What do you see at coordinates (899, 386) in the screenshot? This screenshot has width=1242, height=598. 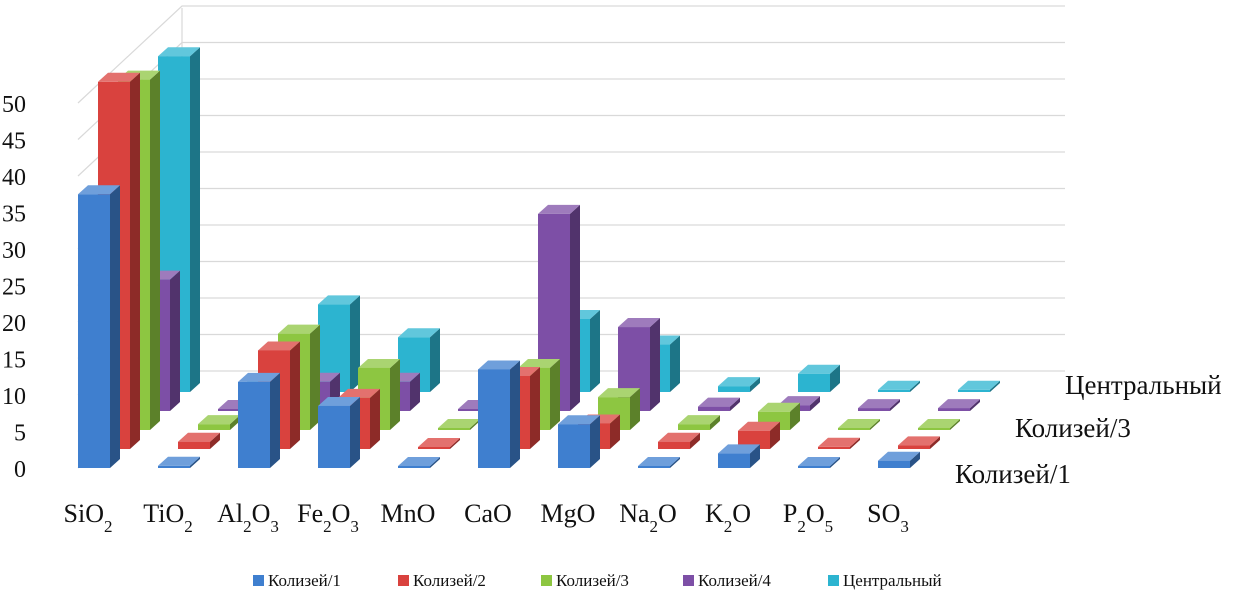 I see `bar-центральный-9` at bounding box center [899, 386].